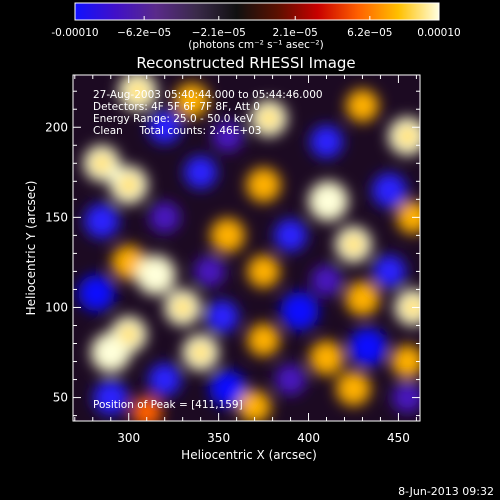 This screenshot has width=500, height=500. Describe the element at coordinates (398, 438) in the screenshot. I see `x-tick-label: 450` at that location.